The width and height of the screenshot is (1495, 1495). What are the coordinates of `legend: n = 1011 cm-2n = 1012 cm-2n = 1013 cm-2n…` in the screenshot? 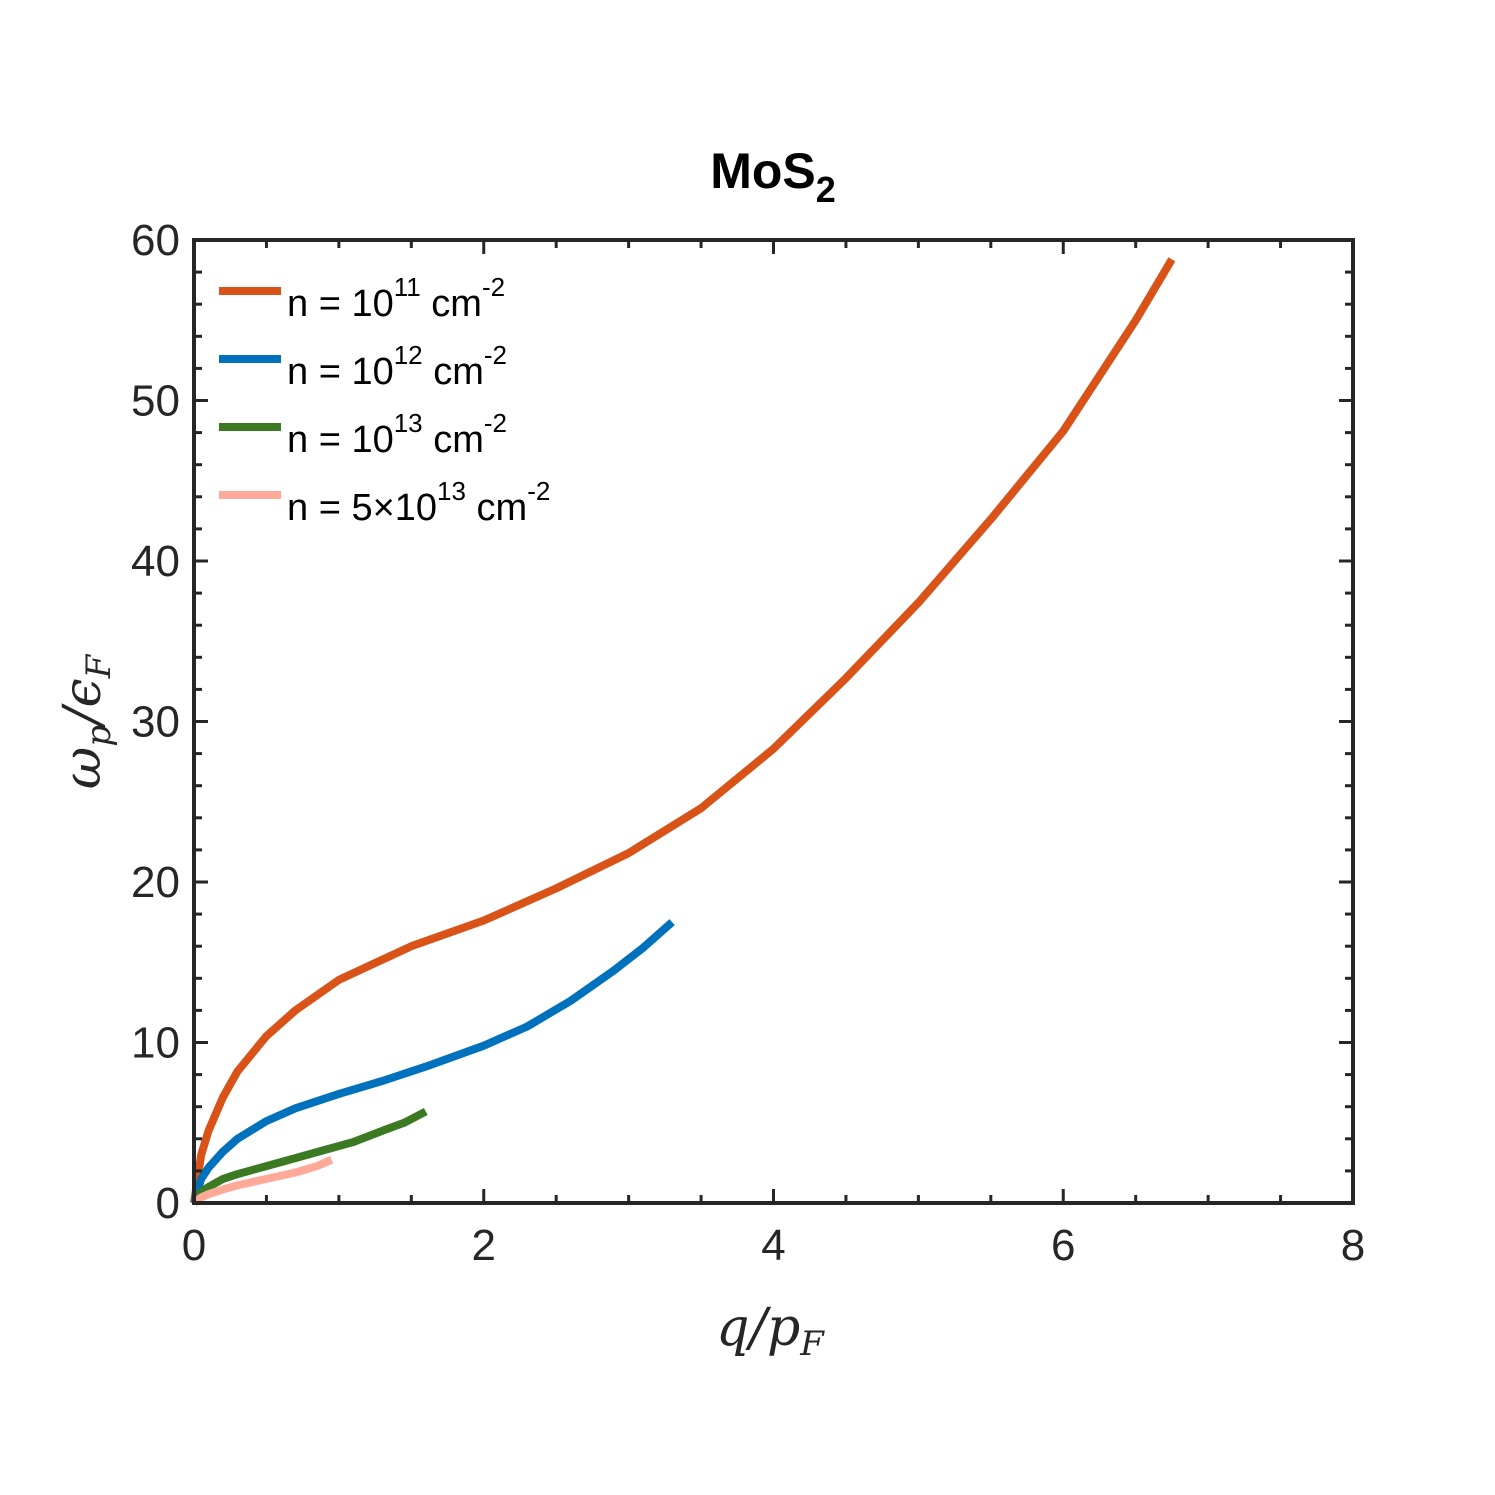 It's located at (384, 400).